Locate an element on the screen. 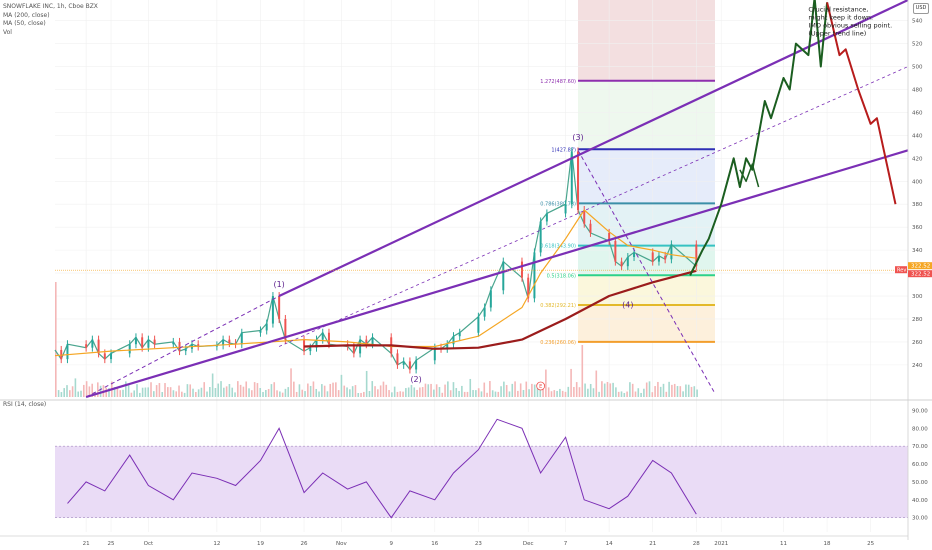  rsi-tick-label: 70.00 is located at coordinates (920, 447).